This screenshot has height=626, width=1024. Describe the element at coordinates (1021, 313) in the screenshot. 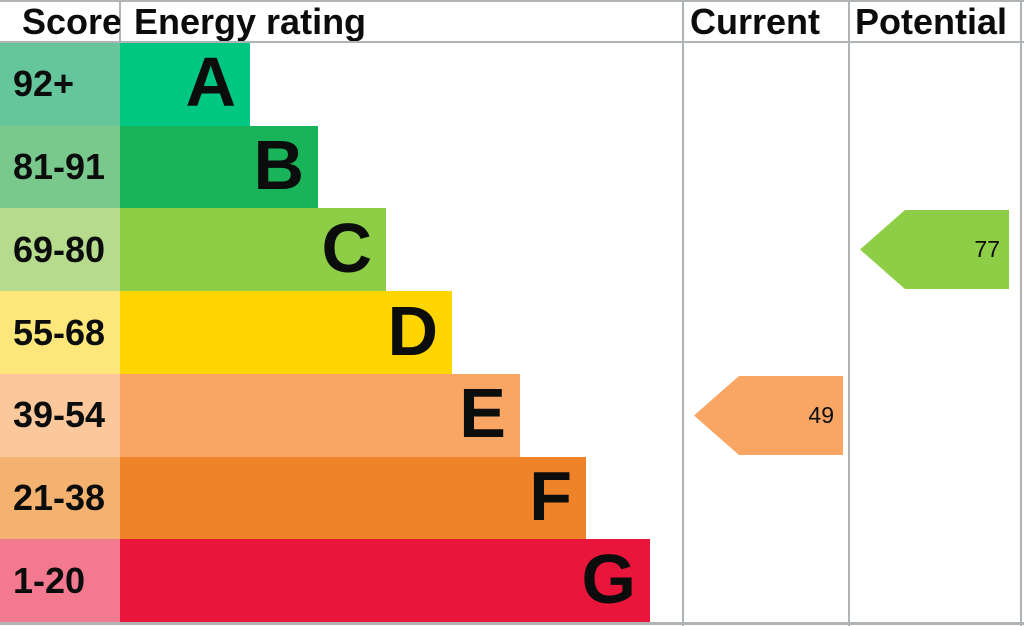

I see `right-border` at that location.